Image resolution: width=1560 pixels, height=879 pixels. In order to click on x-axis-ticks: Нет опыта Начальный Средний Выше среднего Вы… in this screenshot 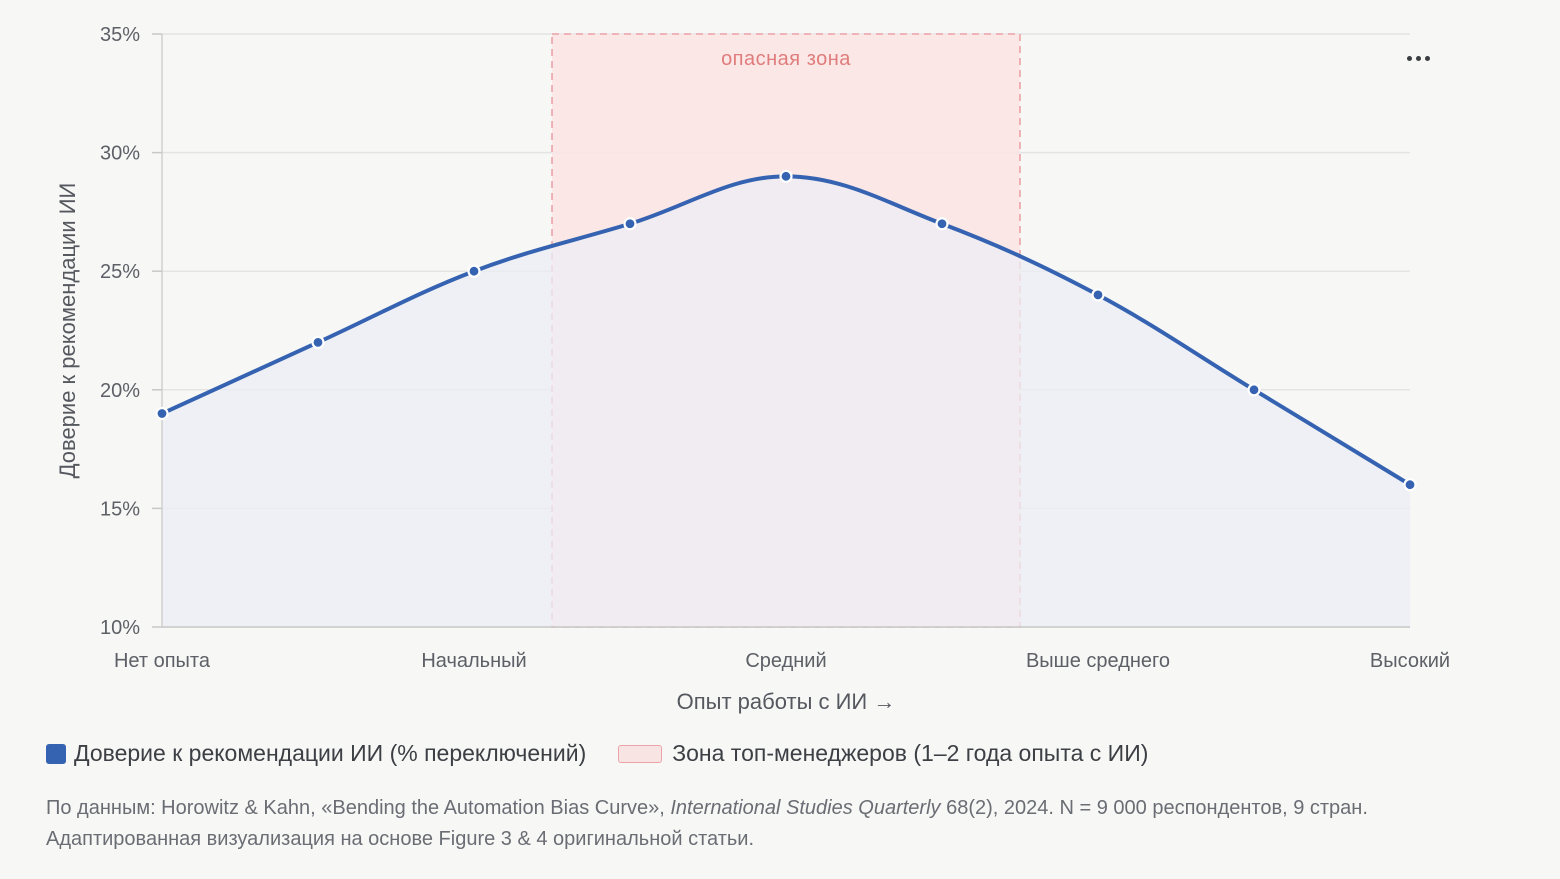, I will do `click(782, 661)`.